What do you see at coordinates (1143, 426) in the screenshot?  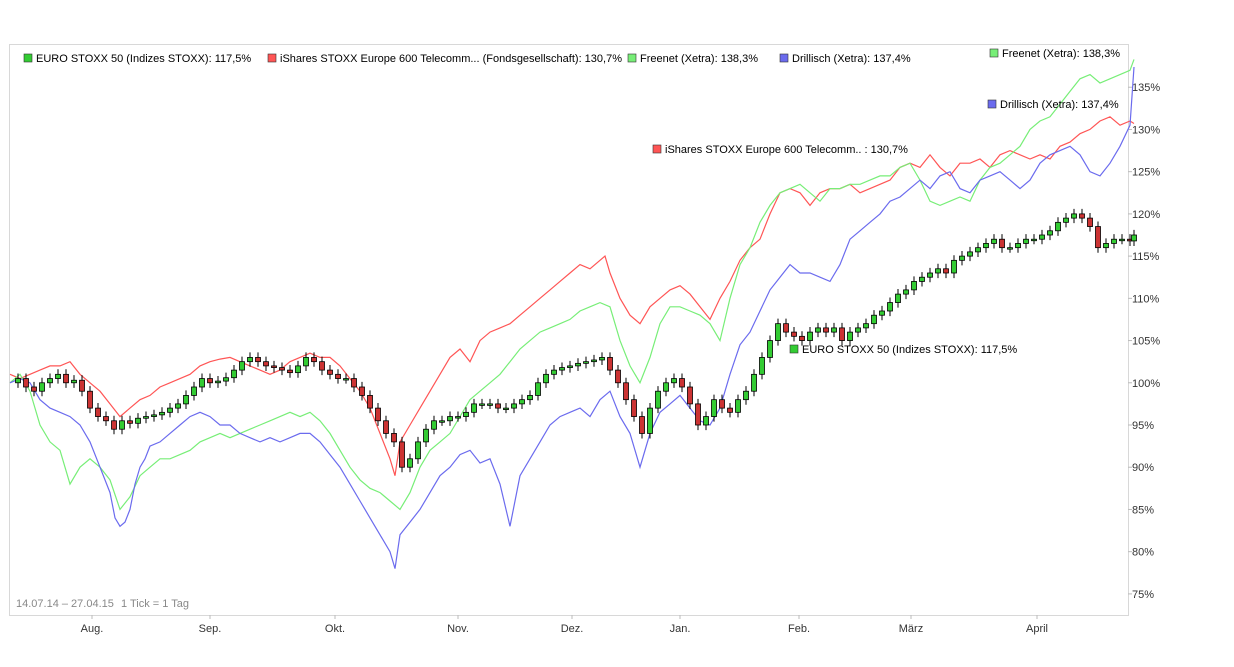 I see `y-tick-label: 95%` at bounding box center [1143, 426].